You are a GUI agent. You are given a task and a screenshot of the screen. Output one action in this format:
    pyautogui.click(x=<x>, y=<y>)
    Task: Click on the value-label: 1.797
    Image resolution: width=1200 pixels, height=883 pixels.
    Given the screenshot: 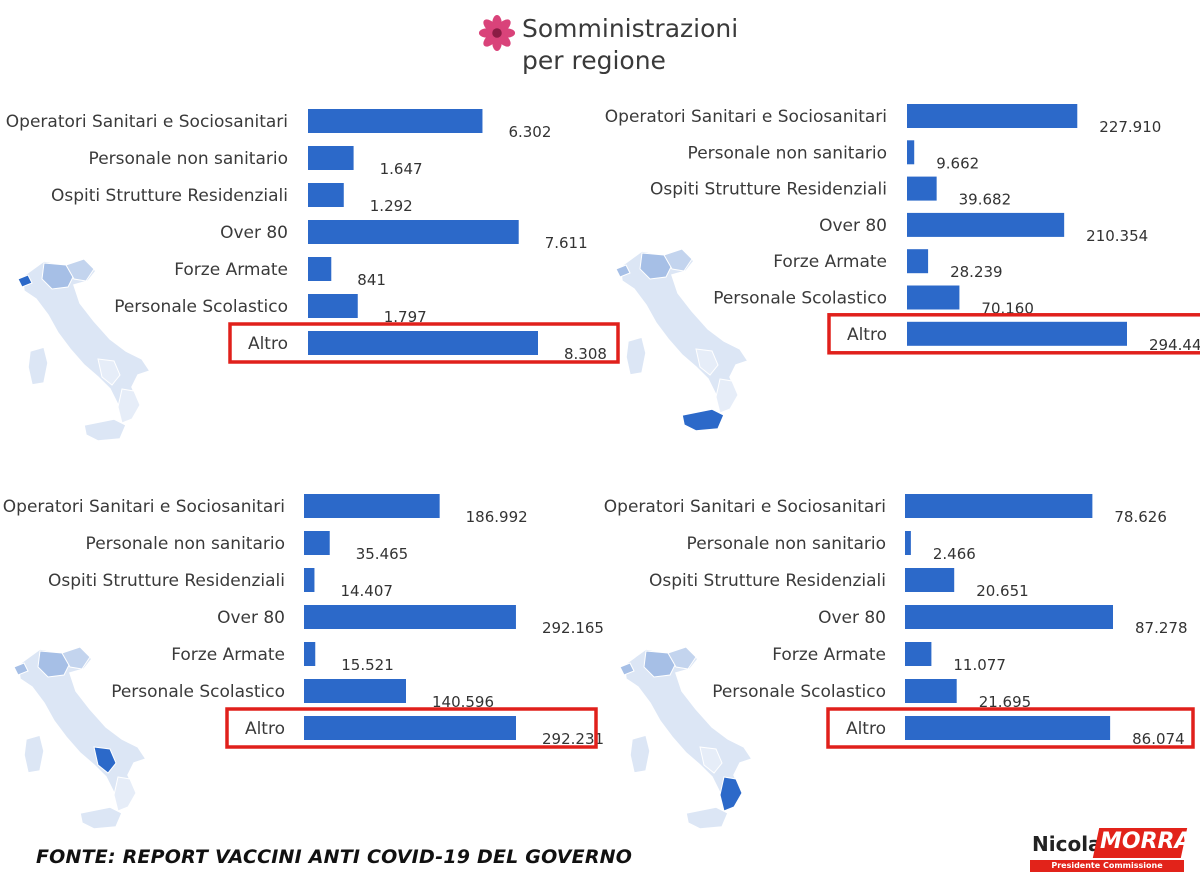 What is the action you would take?
    pyautogui.click(x=405, y=317)
    